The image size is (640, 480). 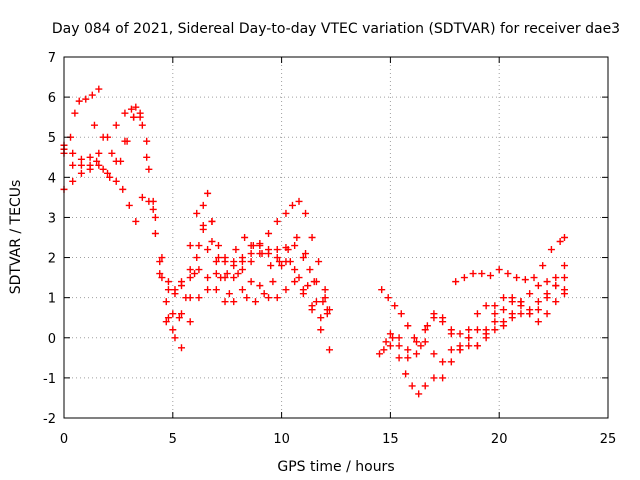 What do you see at coordinates (52, 58) in the screenshot?
I see `y-tick-label: 7` at bounding box center [52, 58].